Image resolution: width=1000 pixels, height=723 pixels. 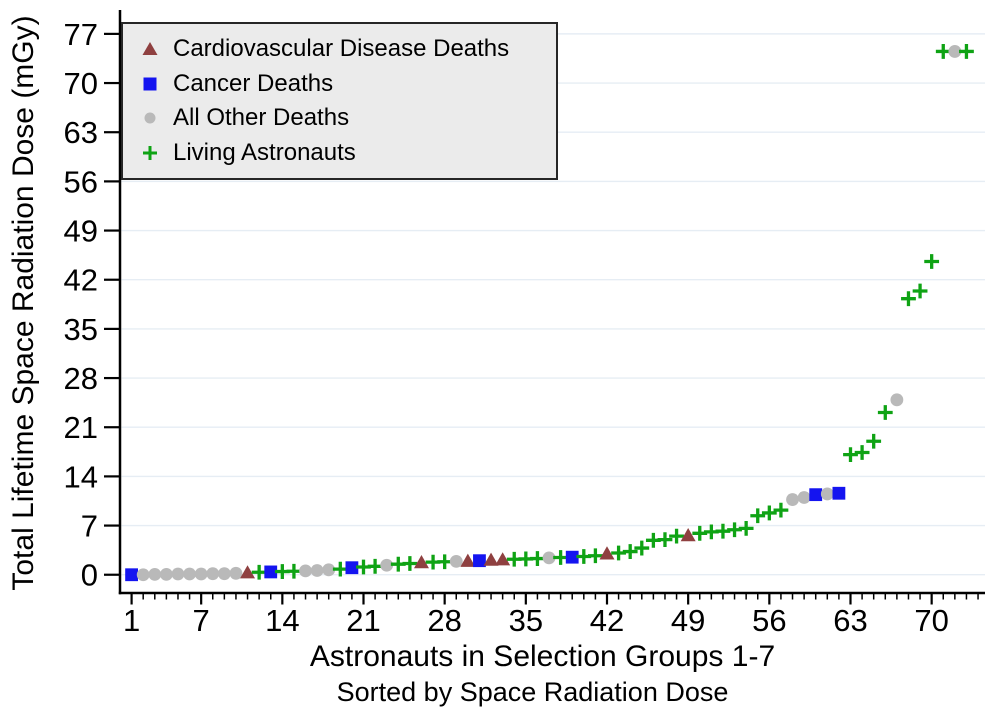 What do you see at coordinates (89, 526) in the screenshot?
I see `y-tick-label-7: 7` at bounding box center [89, 526].